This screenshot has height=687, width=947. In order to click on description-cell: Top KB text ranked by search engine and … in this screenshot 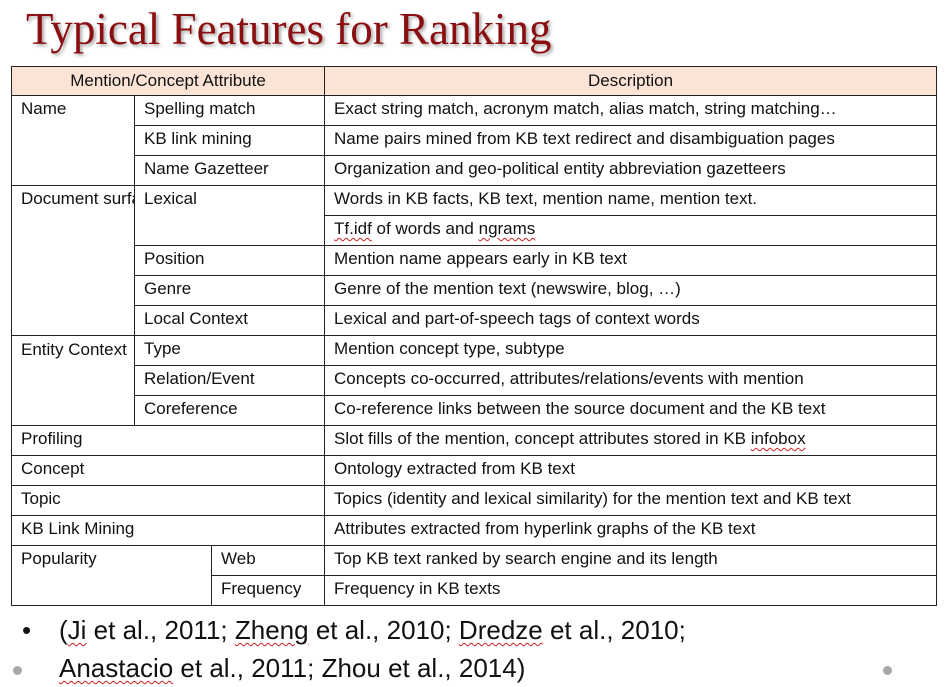, I will do `click(631, 560)`.